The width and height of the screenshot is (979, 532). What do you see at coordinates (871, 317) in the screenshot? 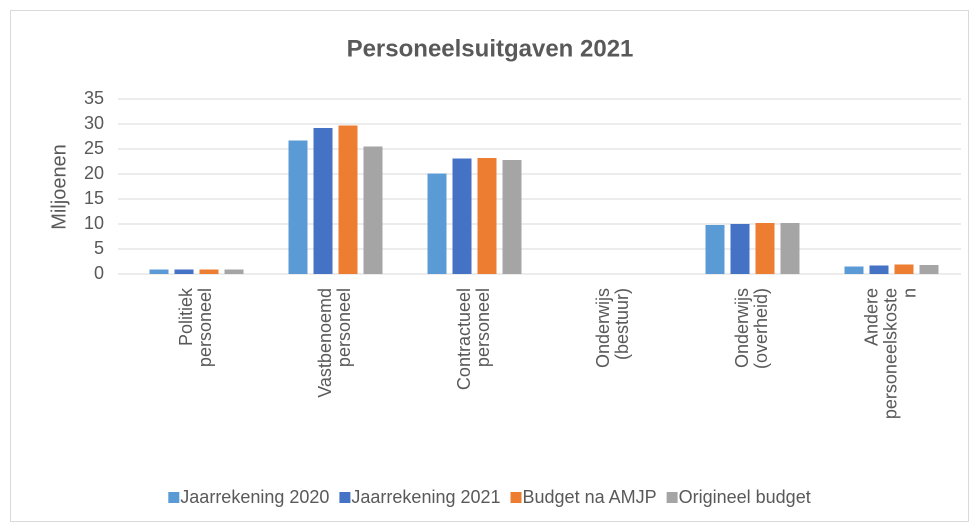
I see `x-tick-label: Andere` at bounding box center [871, 317].